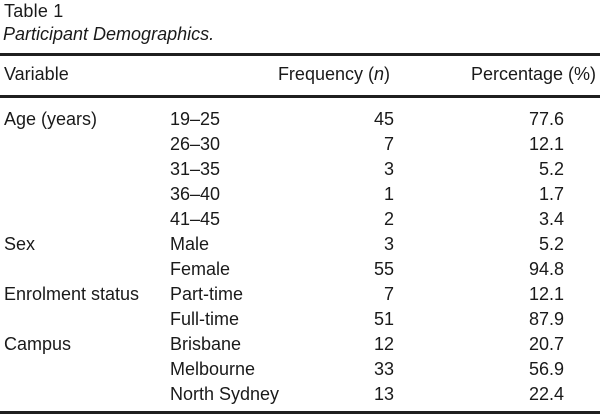 Image resolution: width=600 pixels, height=420 pixels. What do you see at coordinates (546, 119) in the screenshot?
I see `percentage-cell: 77.6` at bounding box center [546, 119].